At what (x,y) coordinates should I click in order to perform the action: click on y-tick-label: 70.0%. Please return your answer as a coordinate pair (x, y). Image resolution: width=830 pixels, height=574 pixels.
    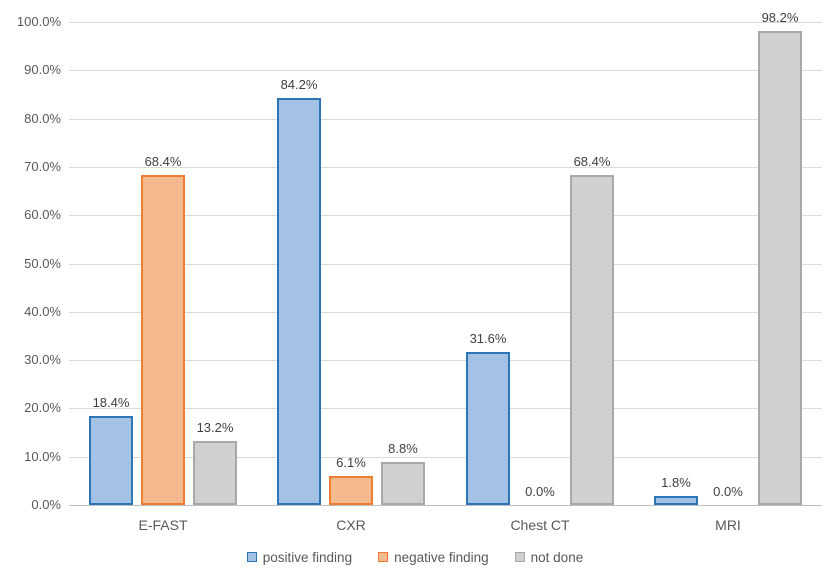
    Looking at the image, I should click on (42, 166).